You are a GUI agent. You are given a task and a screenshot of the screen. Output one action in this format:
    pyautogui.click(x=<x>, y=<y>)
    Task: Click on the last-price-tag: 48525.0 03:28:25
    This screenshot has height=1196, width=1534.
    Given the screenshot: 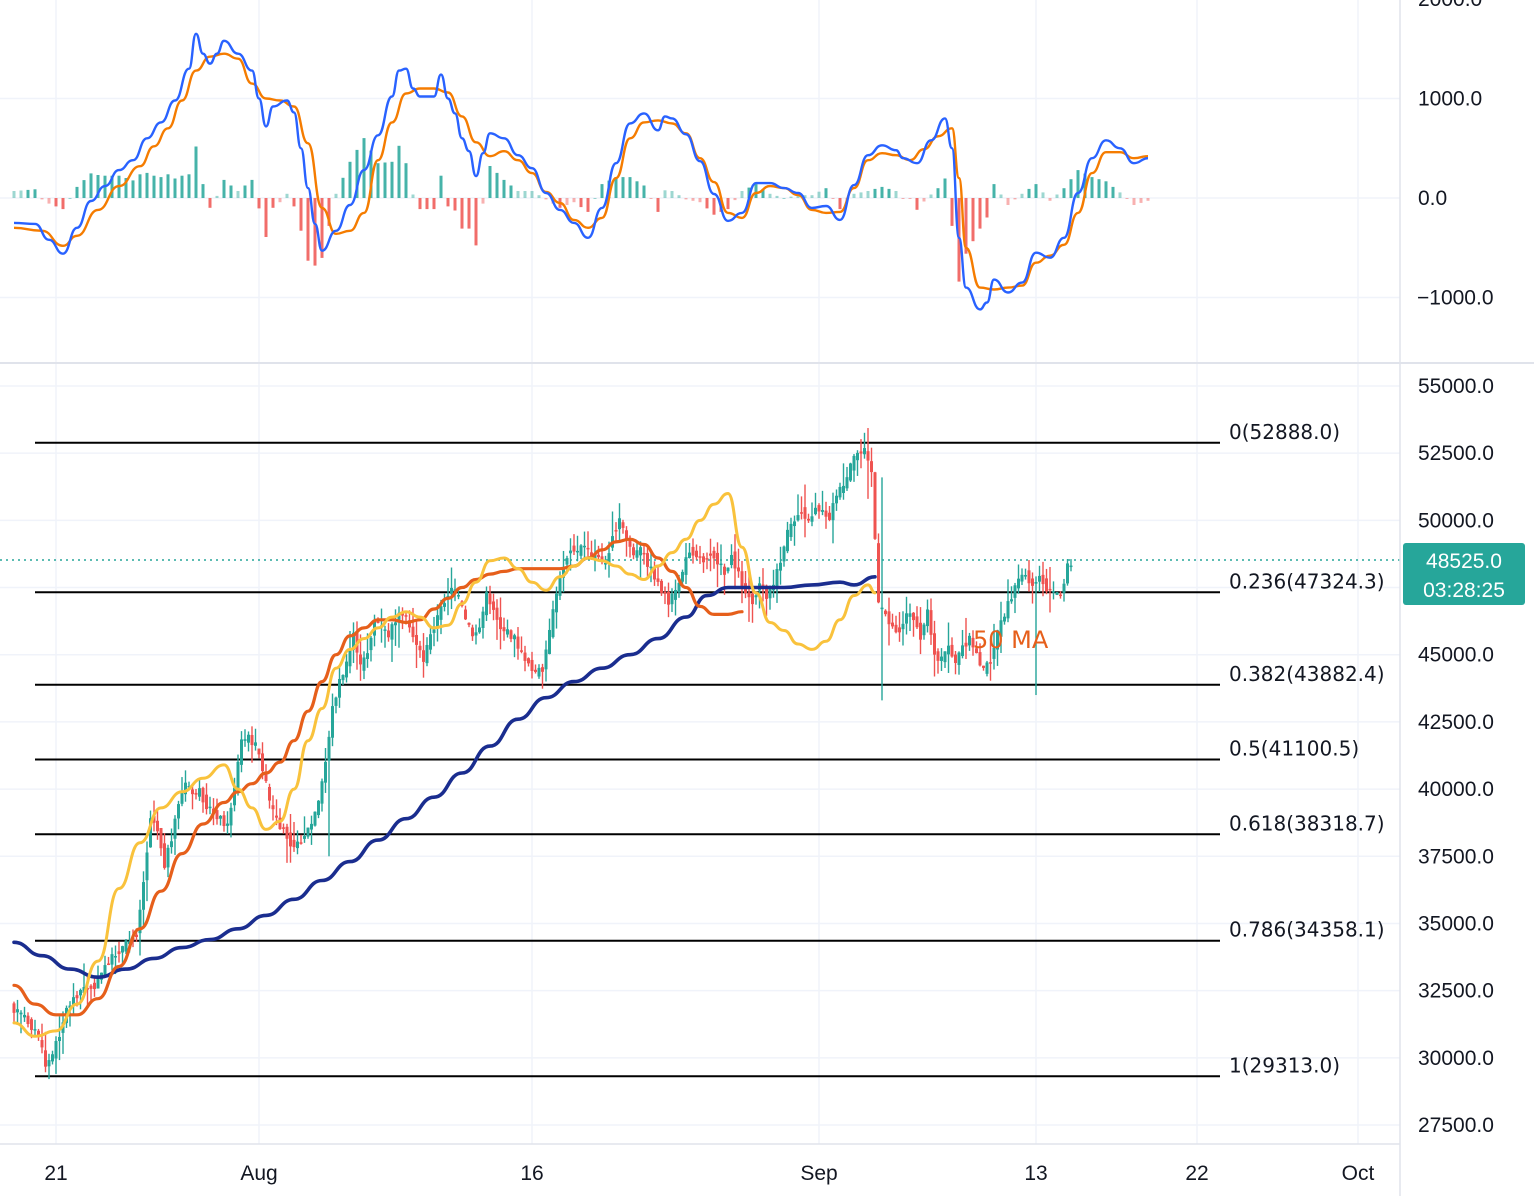 What is the action you would take?
    pyautogui.click(x=1464, y=574)
    